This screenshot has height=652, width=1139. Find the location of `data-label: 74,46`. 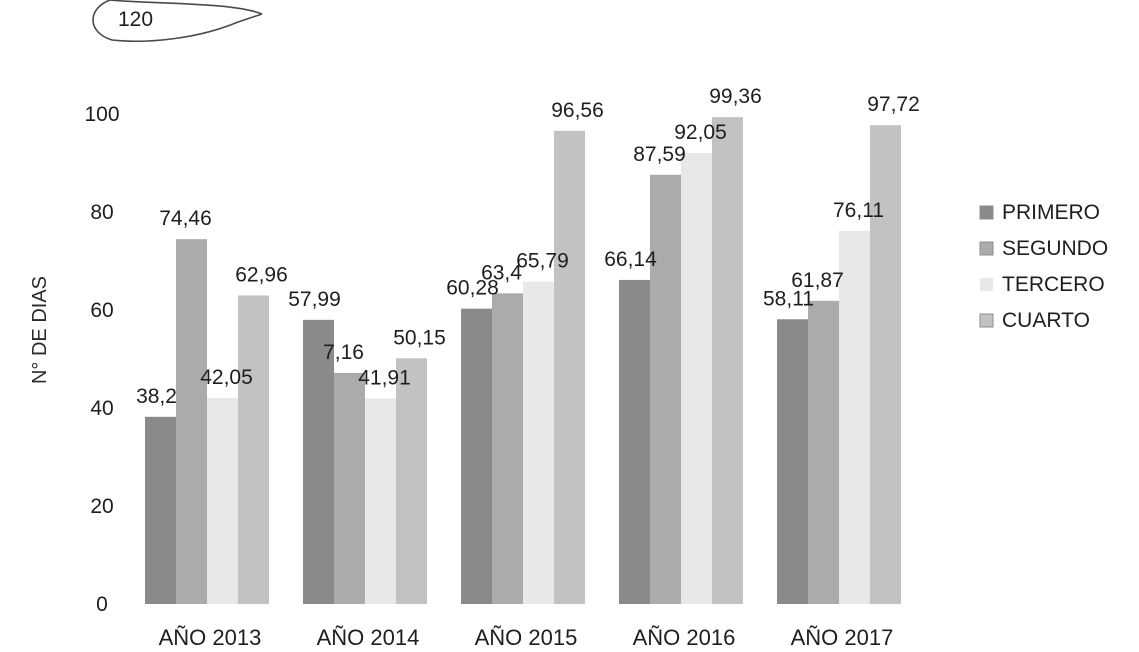

data-label: 74,46 is located at coordinates (185, 218).